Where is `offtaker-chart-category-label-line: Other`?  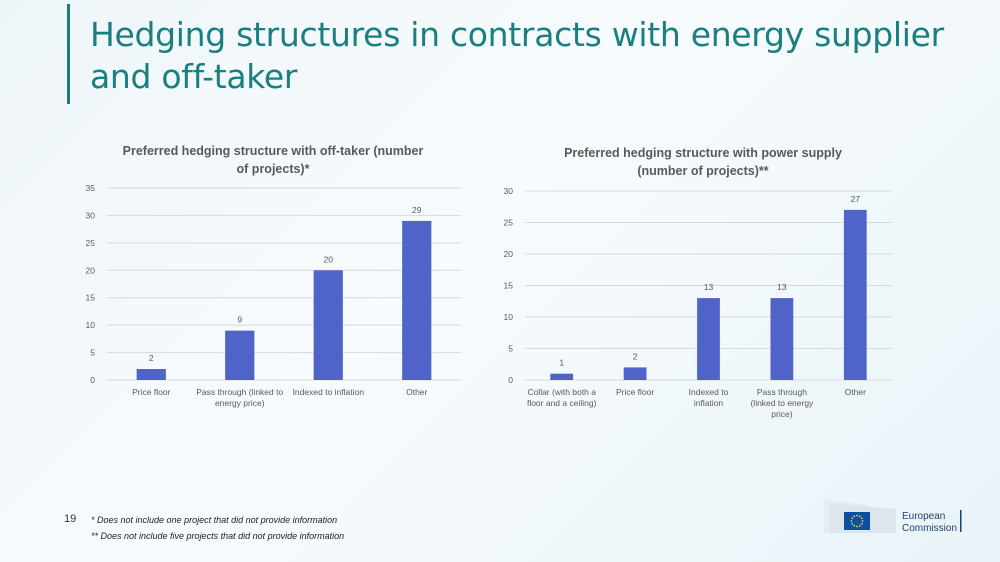 offtaker-chart-category-label-line: Other is located at coordinates (416, 392).